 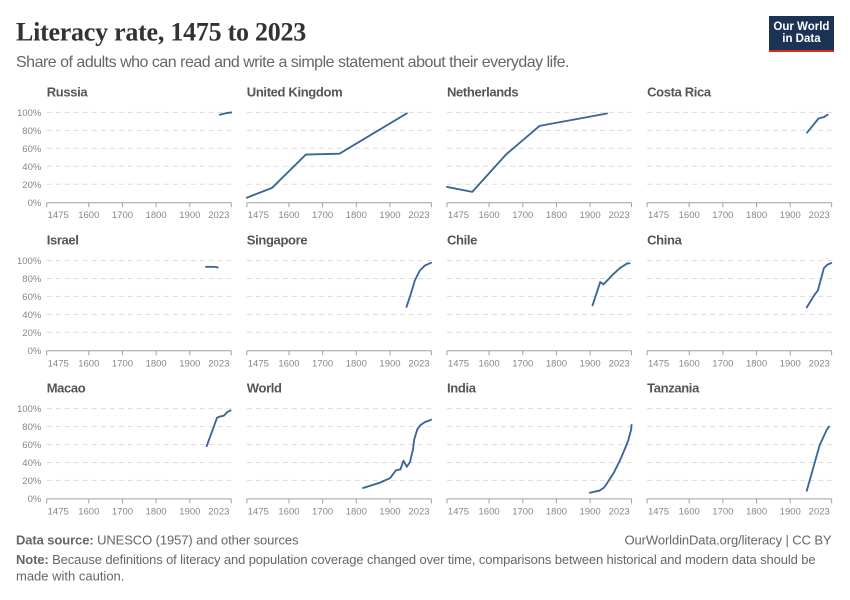 What do you see at coordinates (68, 91) in the screenshot?
I see `svg-text: Russia` at bounding box center [68, 91].